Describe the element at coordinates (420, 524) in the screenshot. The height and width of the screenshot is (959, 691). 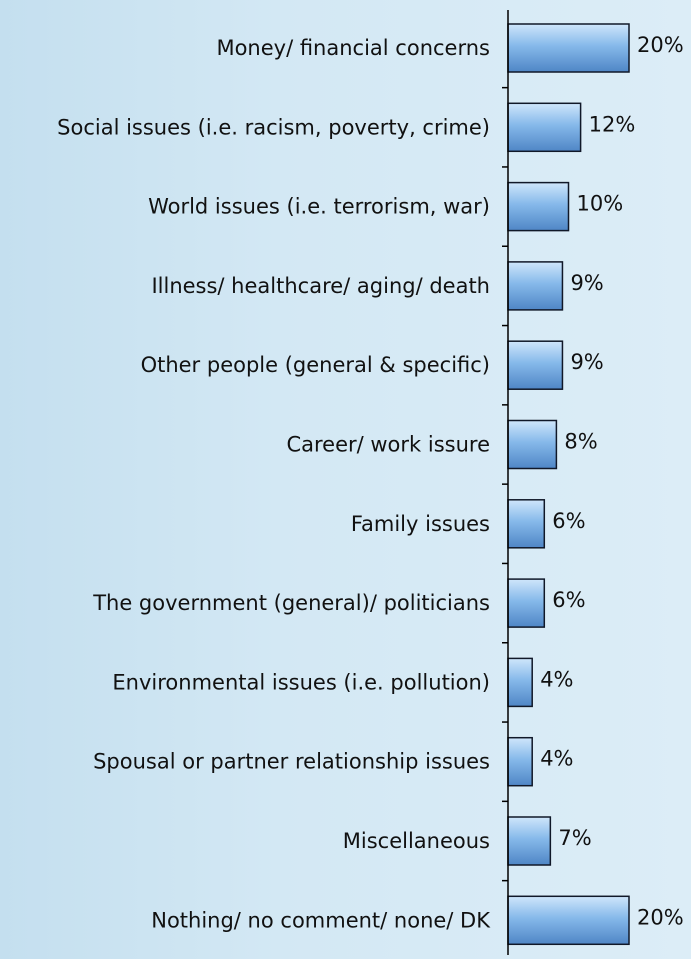
I see `category-label: Family issues` at that location.